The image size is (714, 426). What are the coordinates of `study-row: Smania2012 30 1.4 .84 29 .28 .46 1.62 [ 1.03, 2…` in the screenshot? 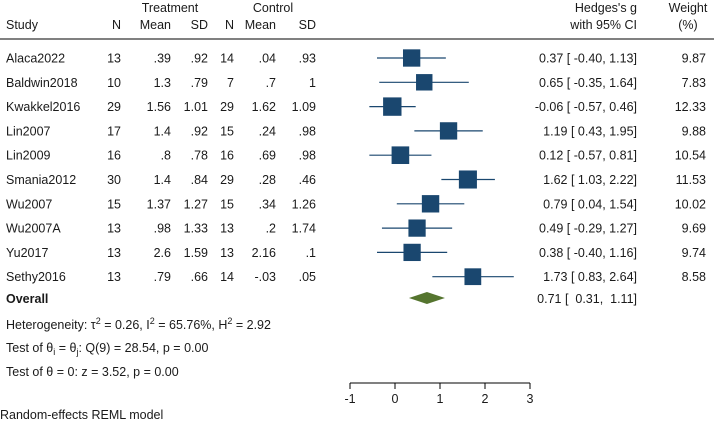 It's located at (356, 180).